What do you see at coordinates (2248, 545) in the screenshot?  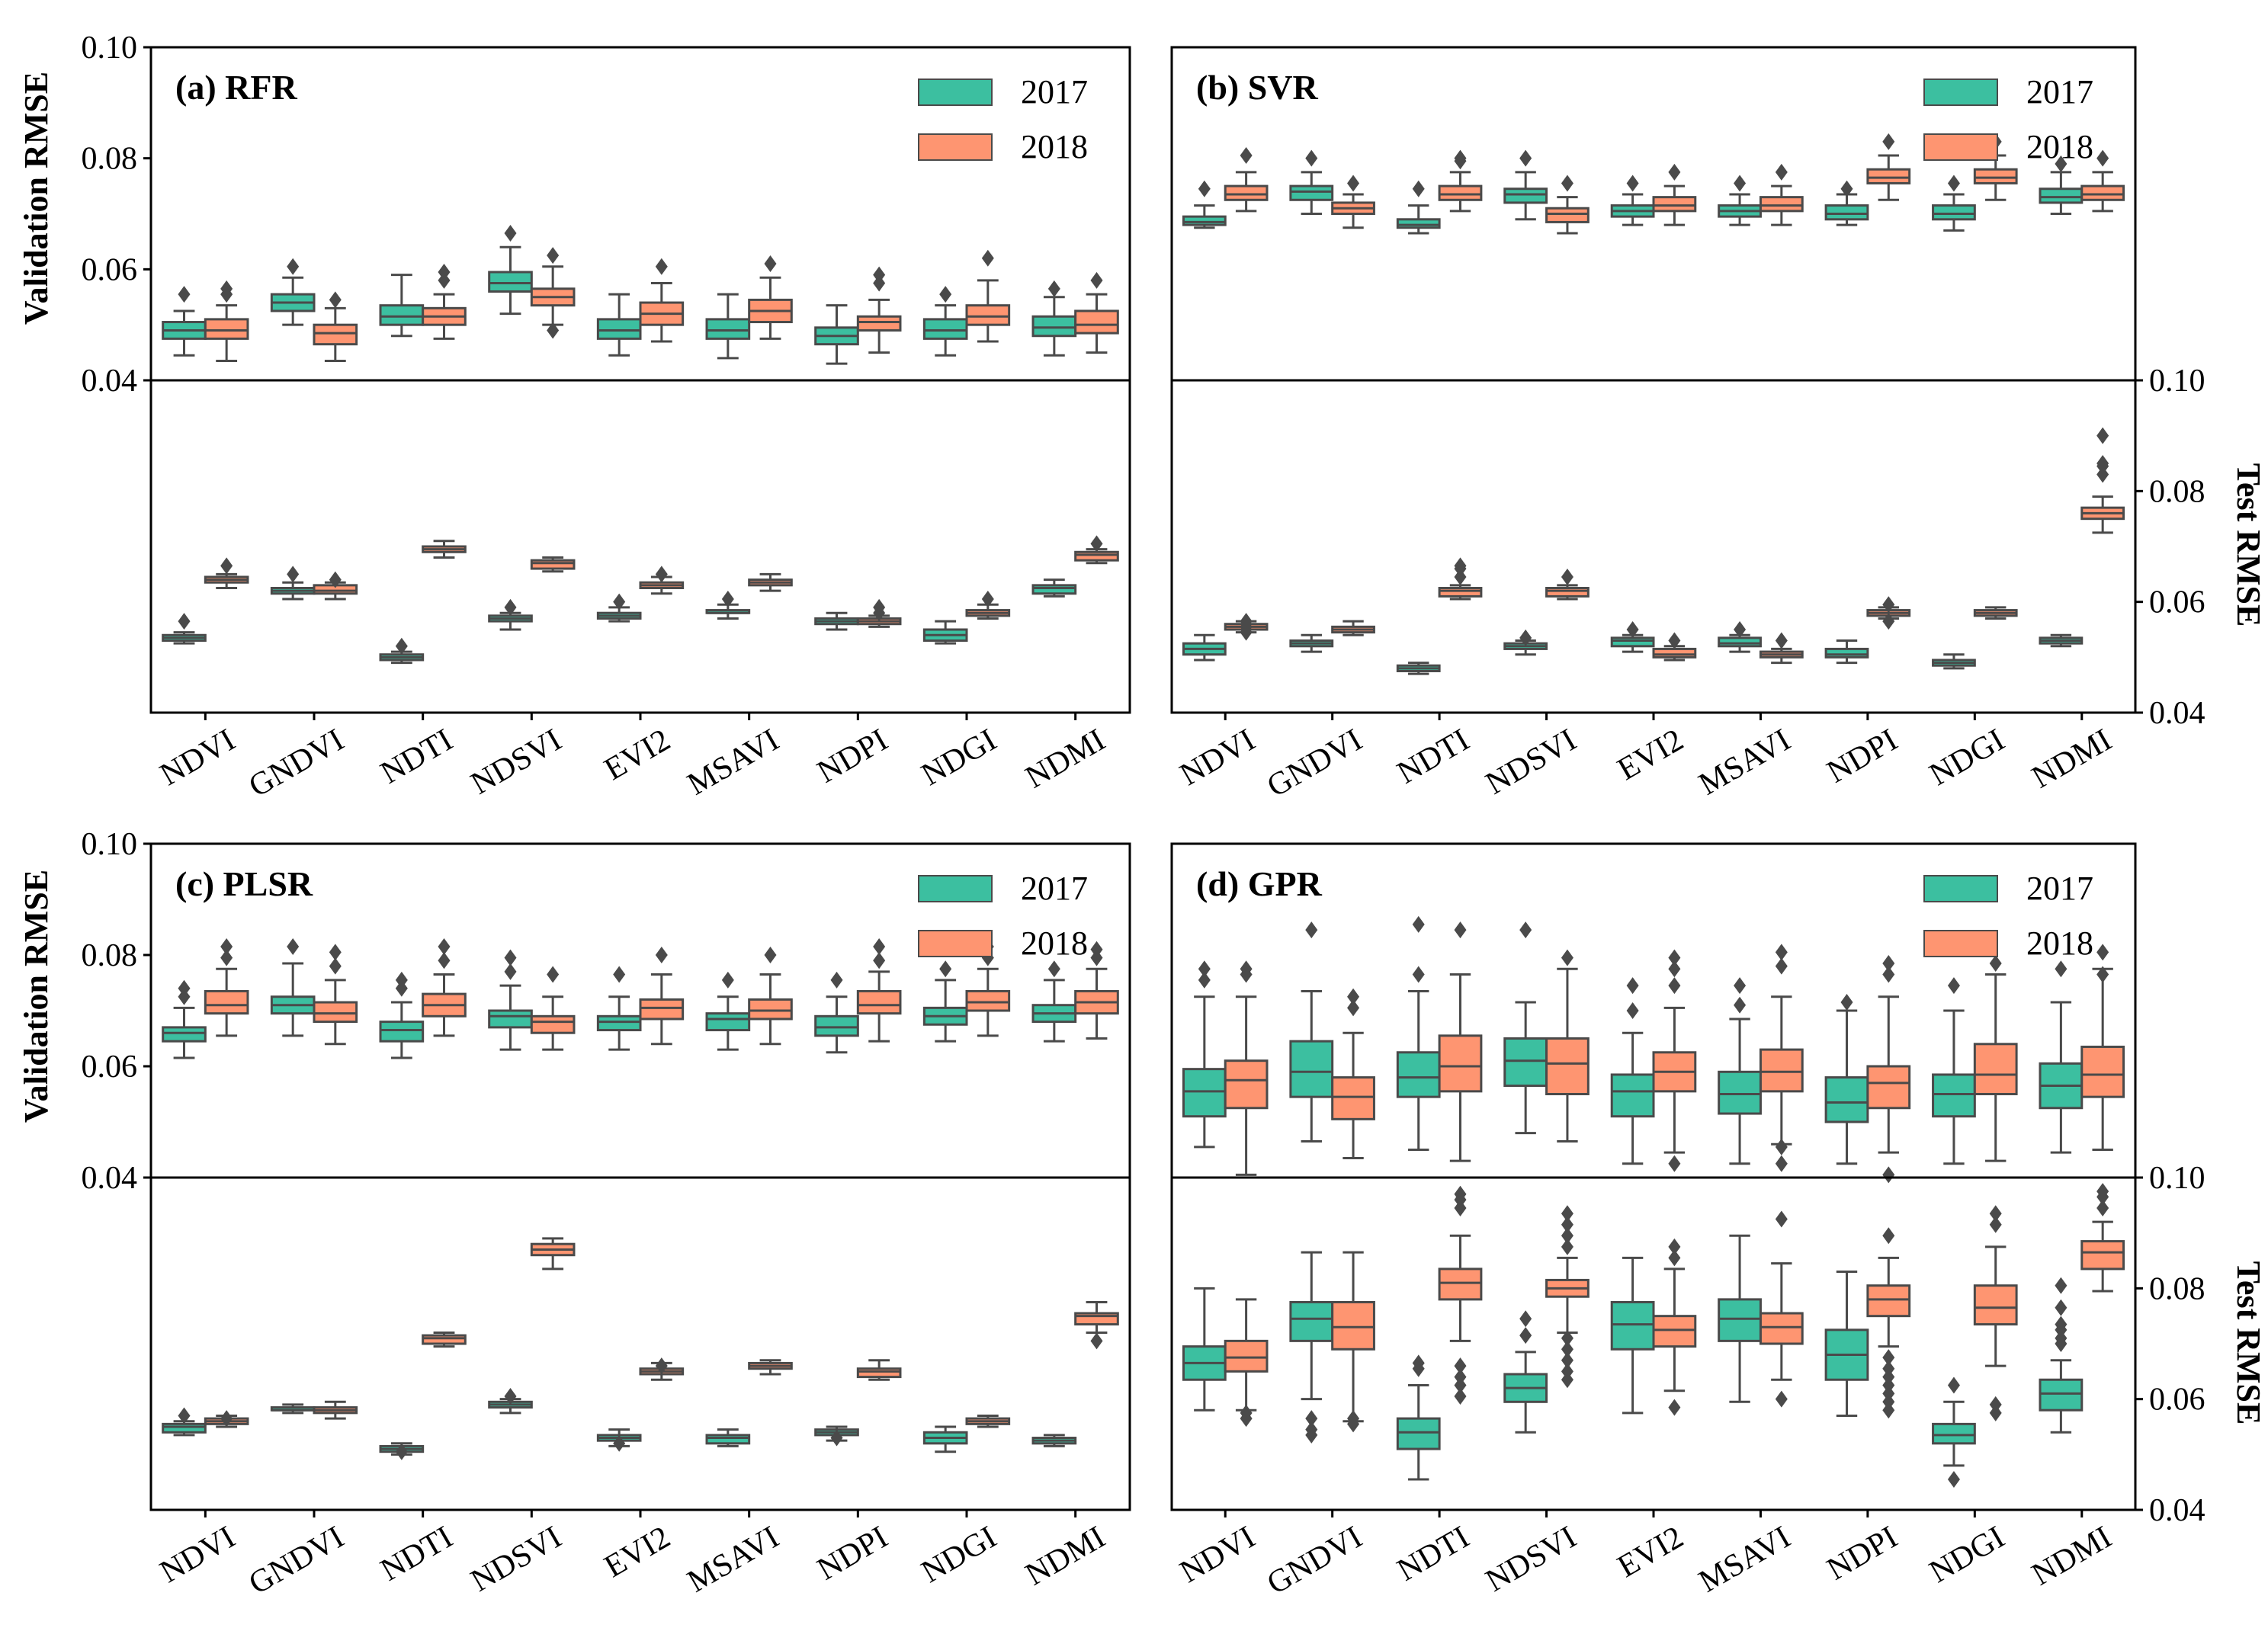 I see `test-rmse-label-top: Test RMSE` at bounding box center [2248, 545].